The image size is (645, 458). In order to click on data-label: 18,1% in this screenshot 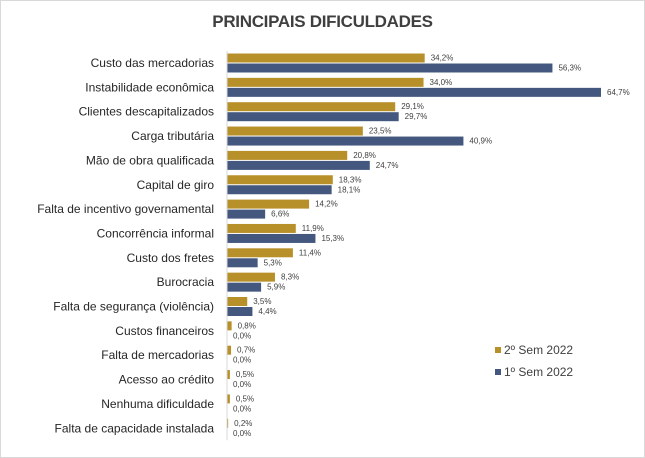, I will do `click(349, 189)`.